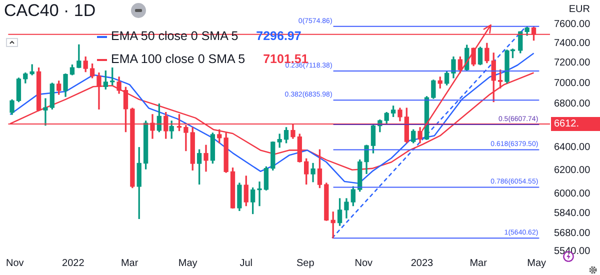 This screenshot has width=600, height=275. Describe the element at coordinates (246, 263) in the screenshot. I see `x-tick-label: Jul` at that location.